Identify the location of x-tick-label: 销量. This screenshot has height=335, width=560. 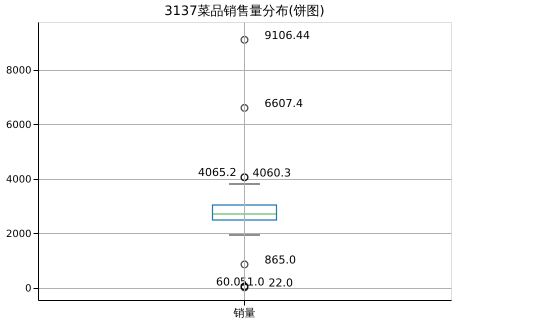
(244, 313).